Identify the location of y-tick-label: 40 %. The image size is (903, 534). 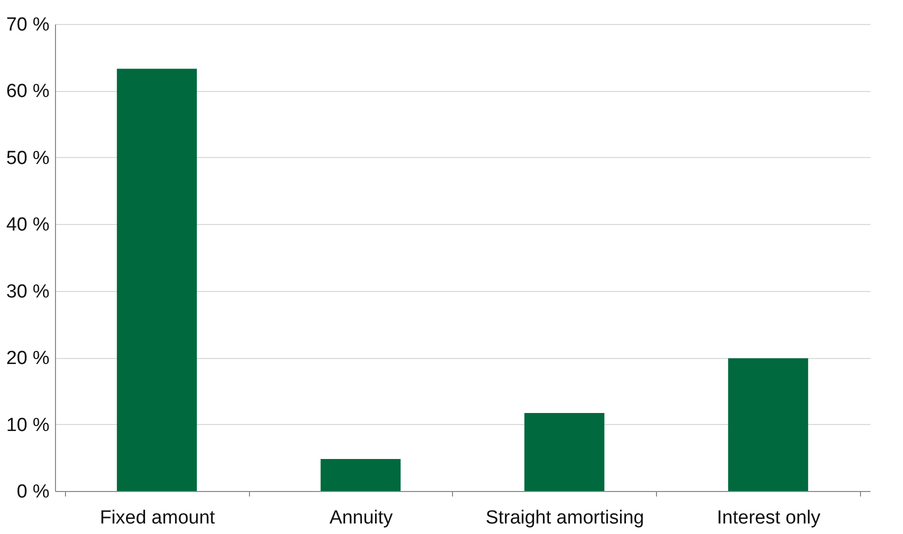
(28, 225).